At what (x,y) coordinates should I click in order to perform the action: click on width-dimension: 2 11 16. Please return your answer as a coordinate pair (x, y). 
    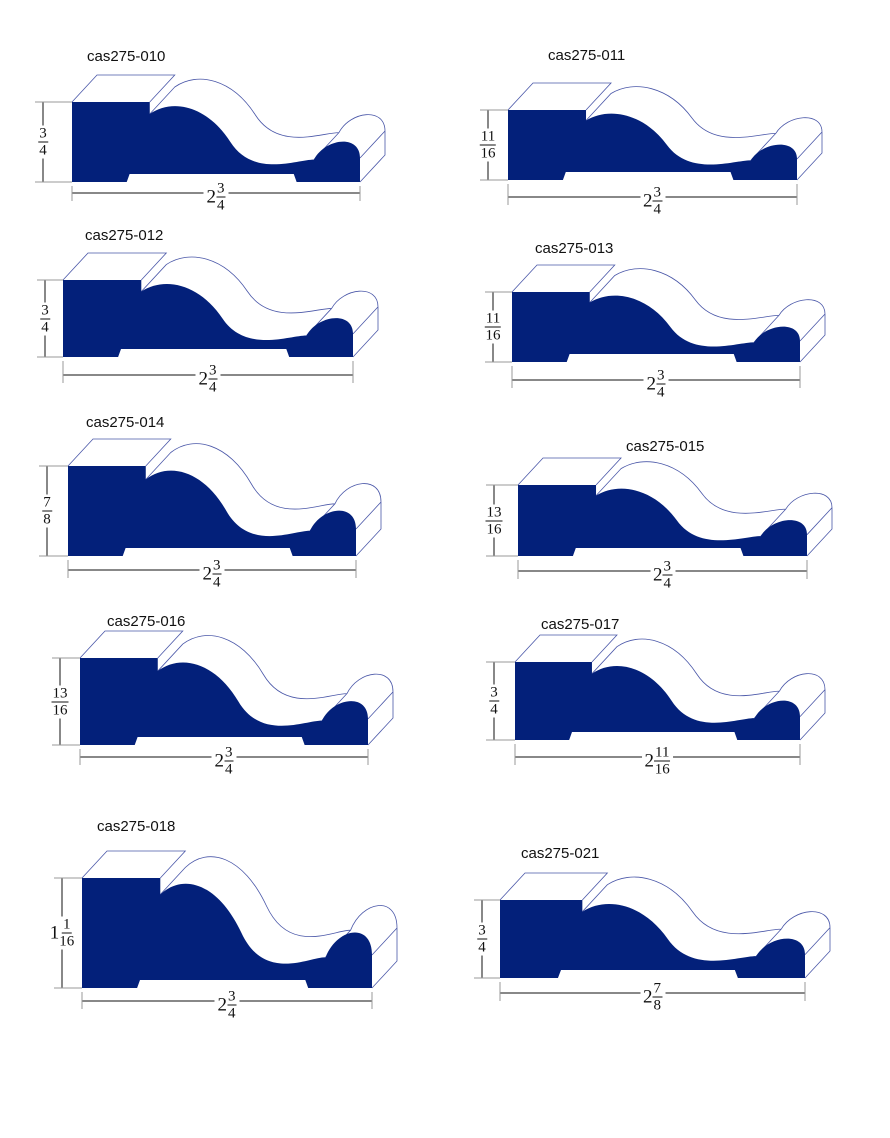
    Looking at the image, I should click on (657, 761).